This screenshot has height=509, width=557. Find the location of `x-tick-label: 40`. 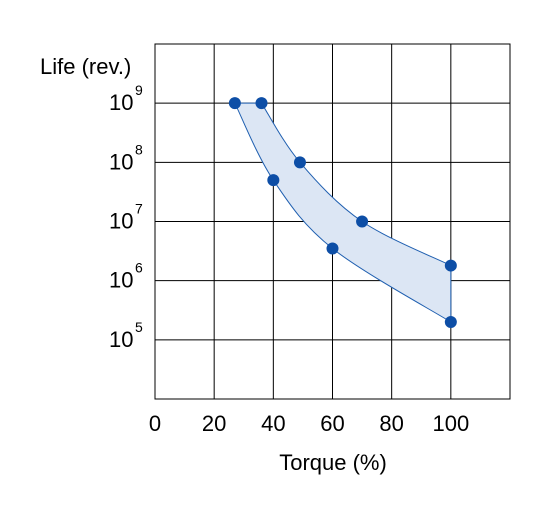

x-tick-label: 40 is located at coordinates (273, 423).